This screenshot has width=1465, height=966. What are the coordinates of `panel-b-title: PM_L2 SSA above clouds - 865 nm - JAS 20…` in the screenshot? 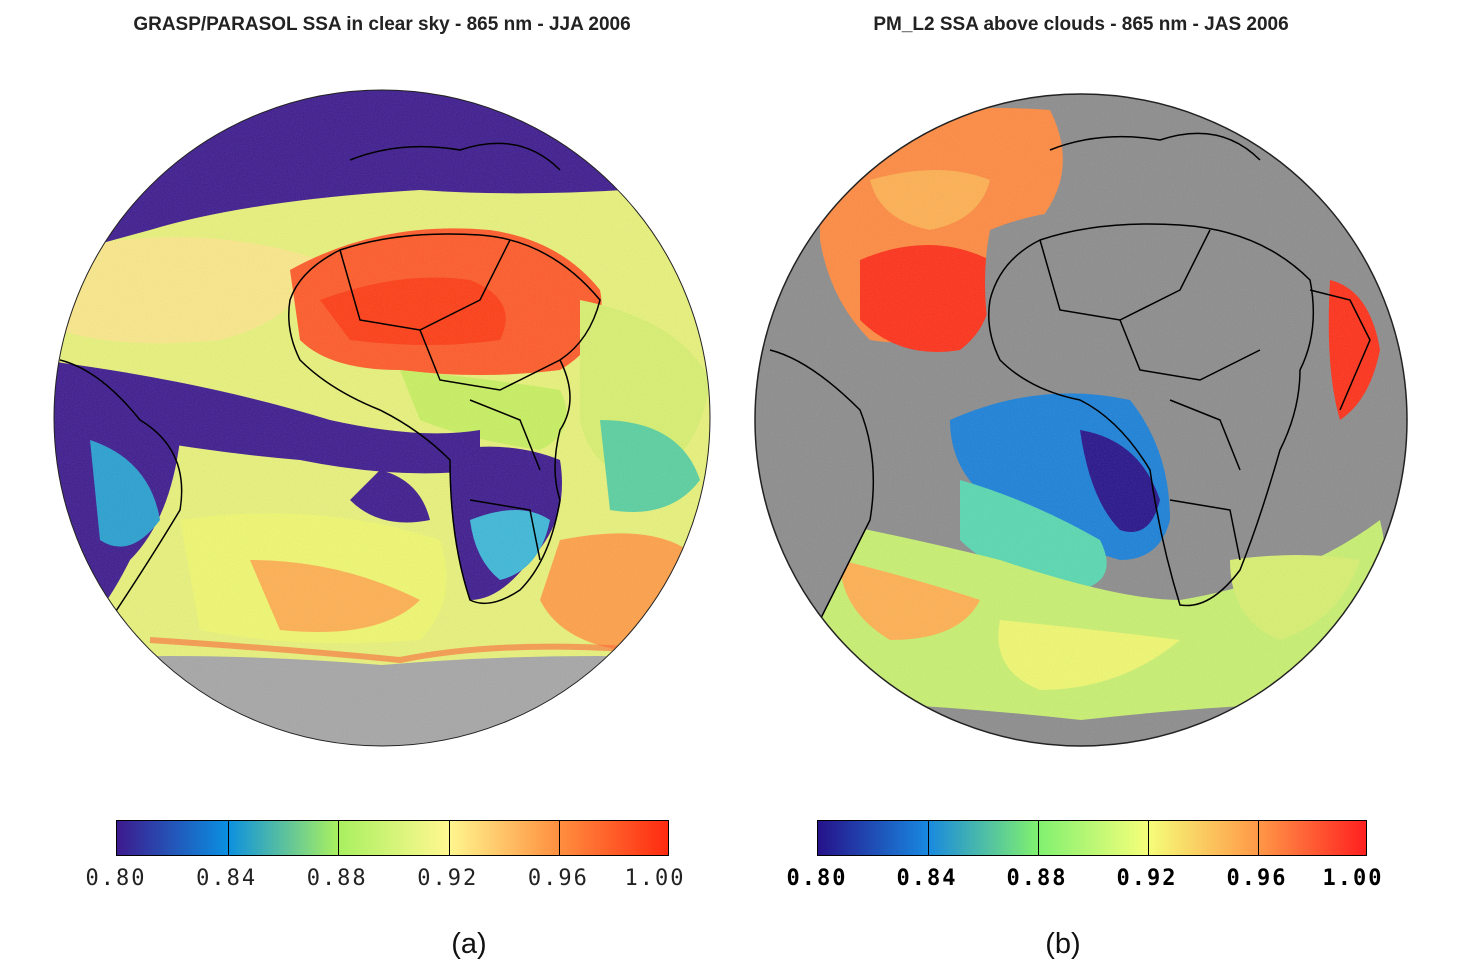 It's located at (1081, 24).